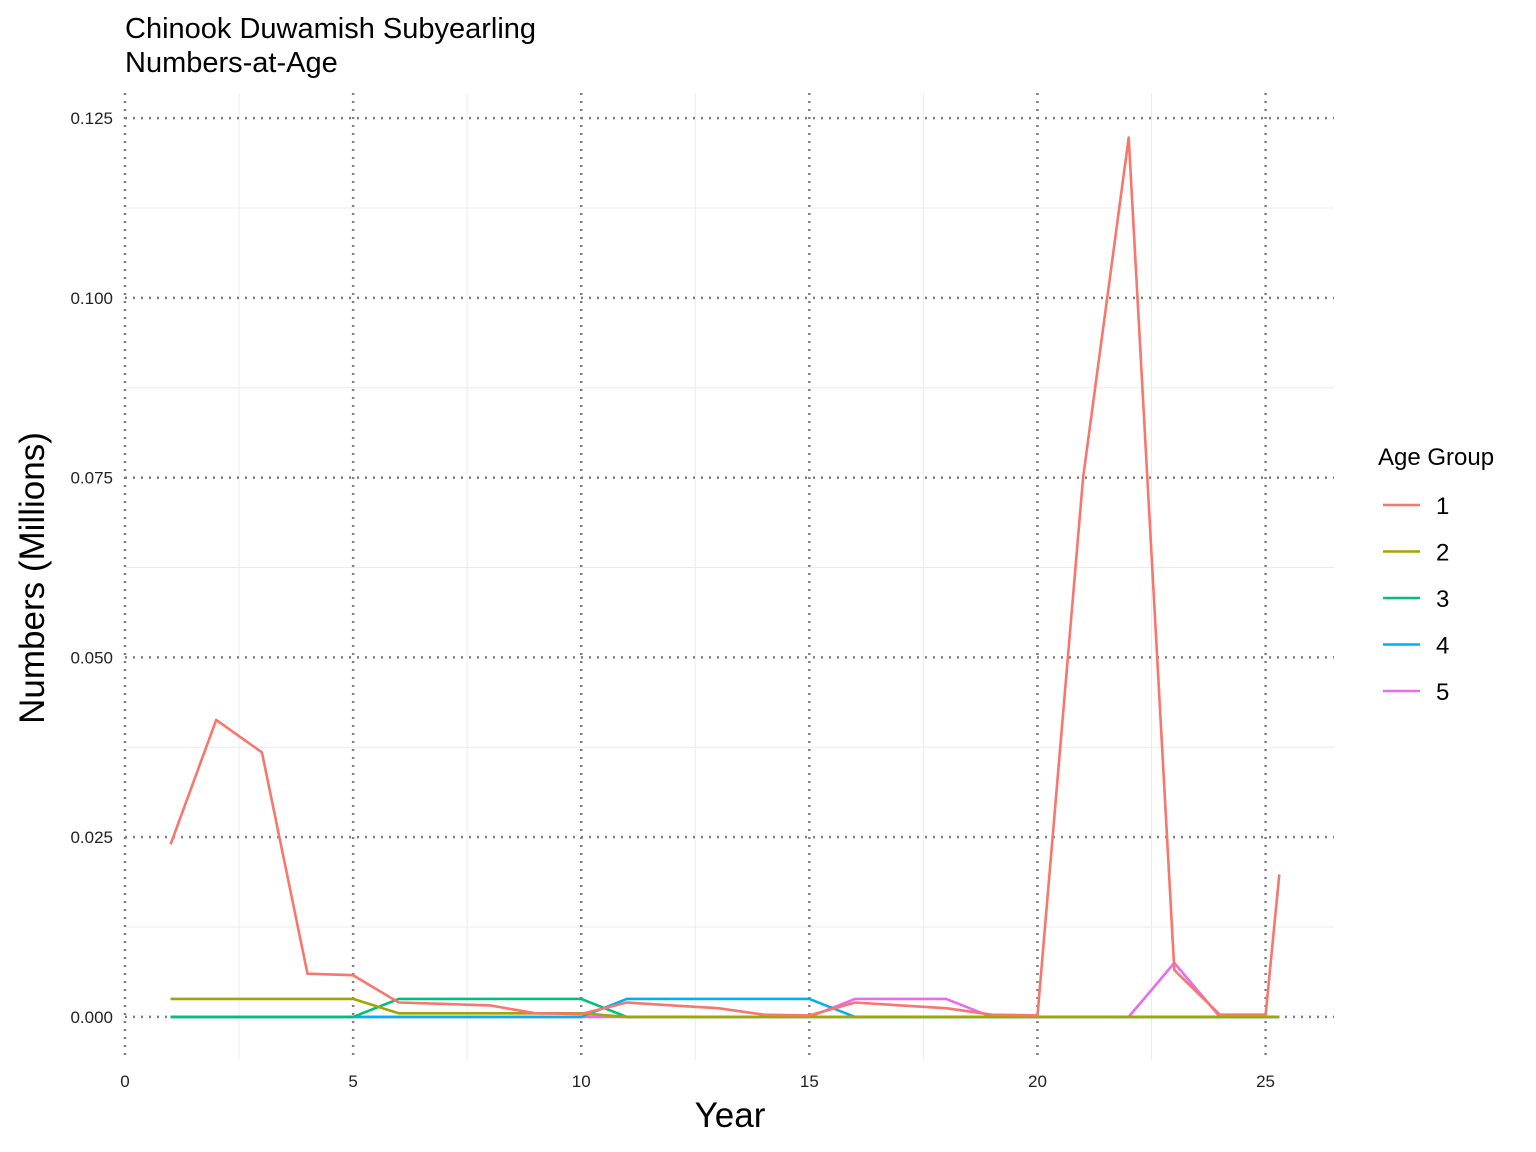 This screenshot has width=1536, height=1152. Describe the element at coordinates (91, 298) in the screenshot. I see `y-tick-label: 0.100` at that location.